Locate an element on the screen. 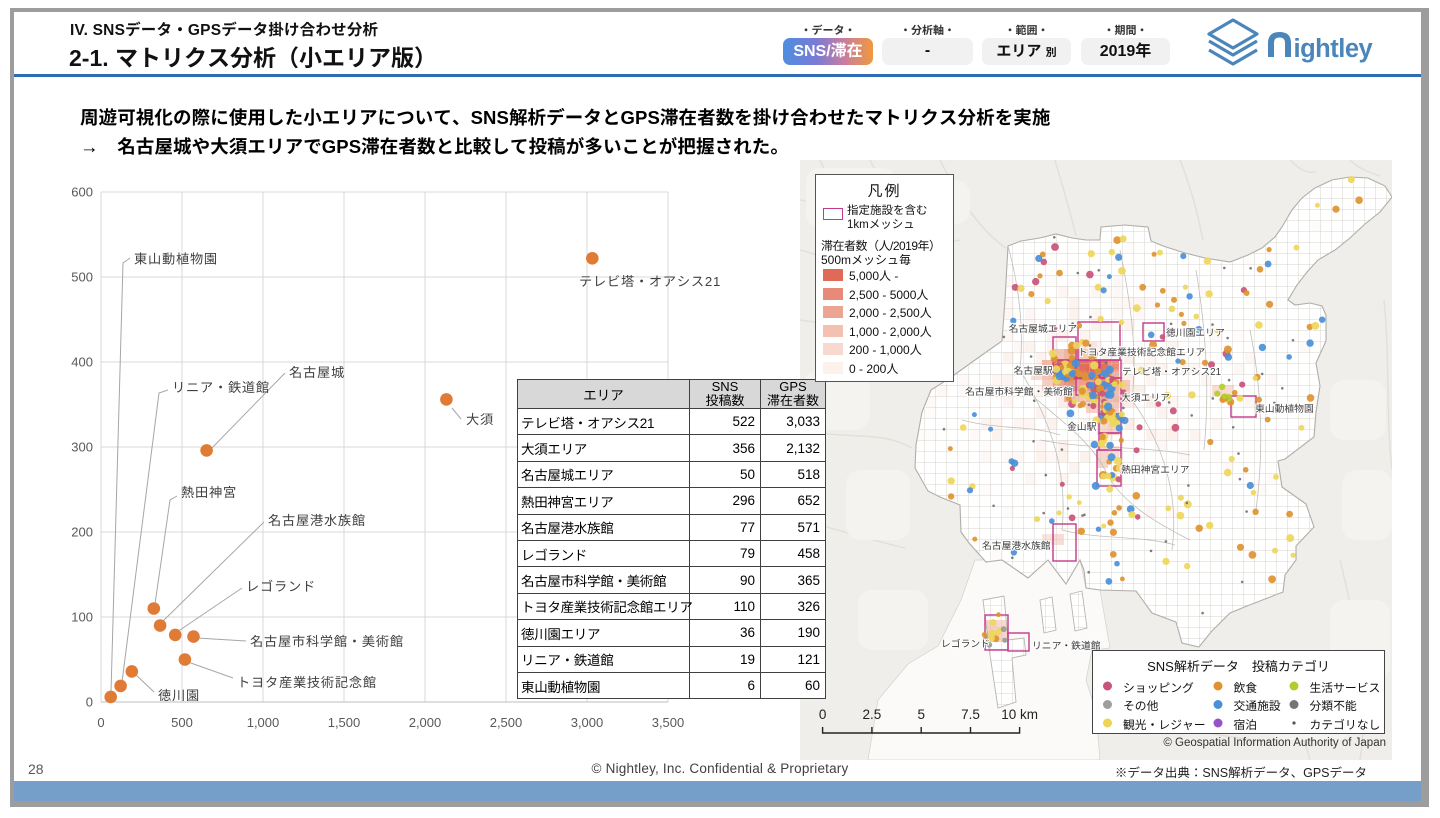 The width and height of the screenshot is (1440, 818). svg-text: 200 is located at coordinates (82, 532).